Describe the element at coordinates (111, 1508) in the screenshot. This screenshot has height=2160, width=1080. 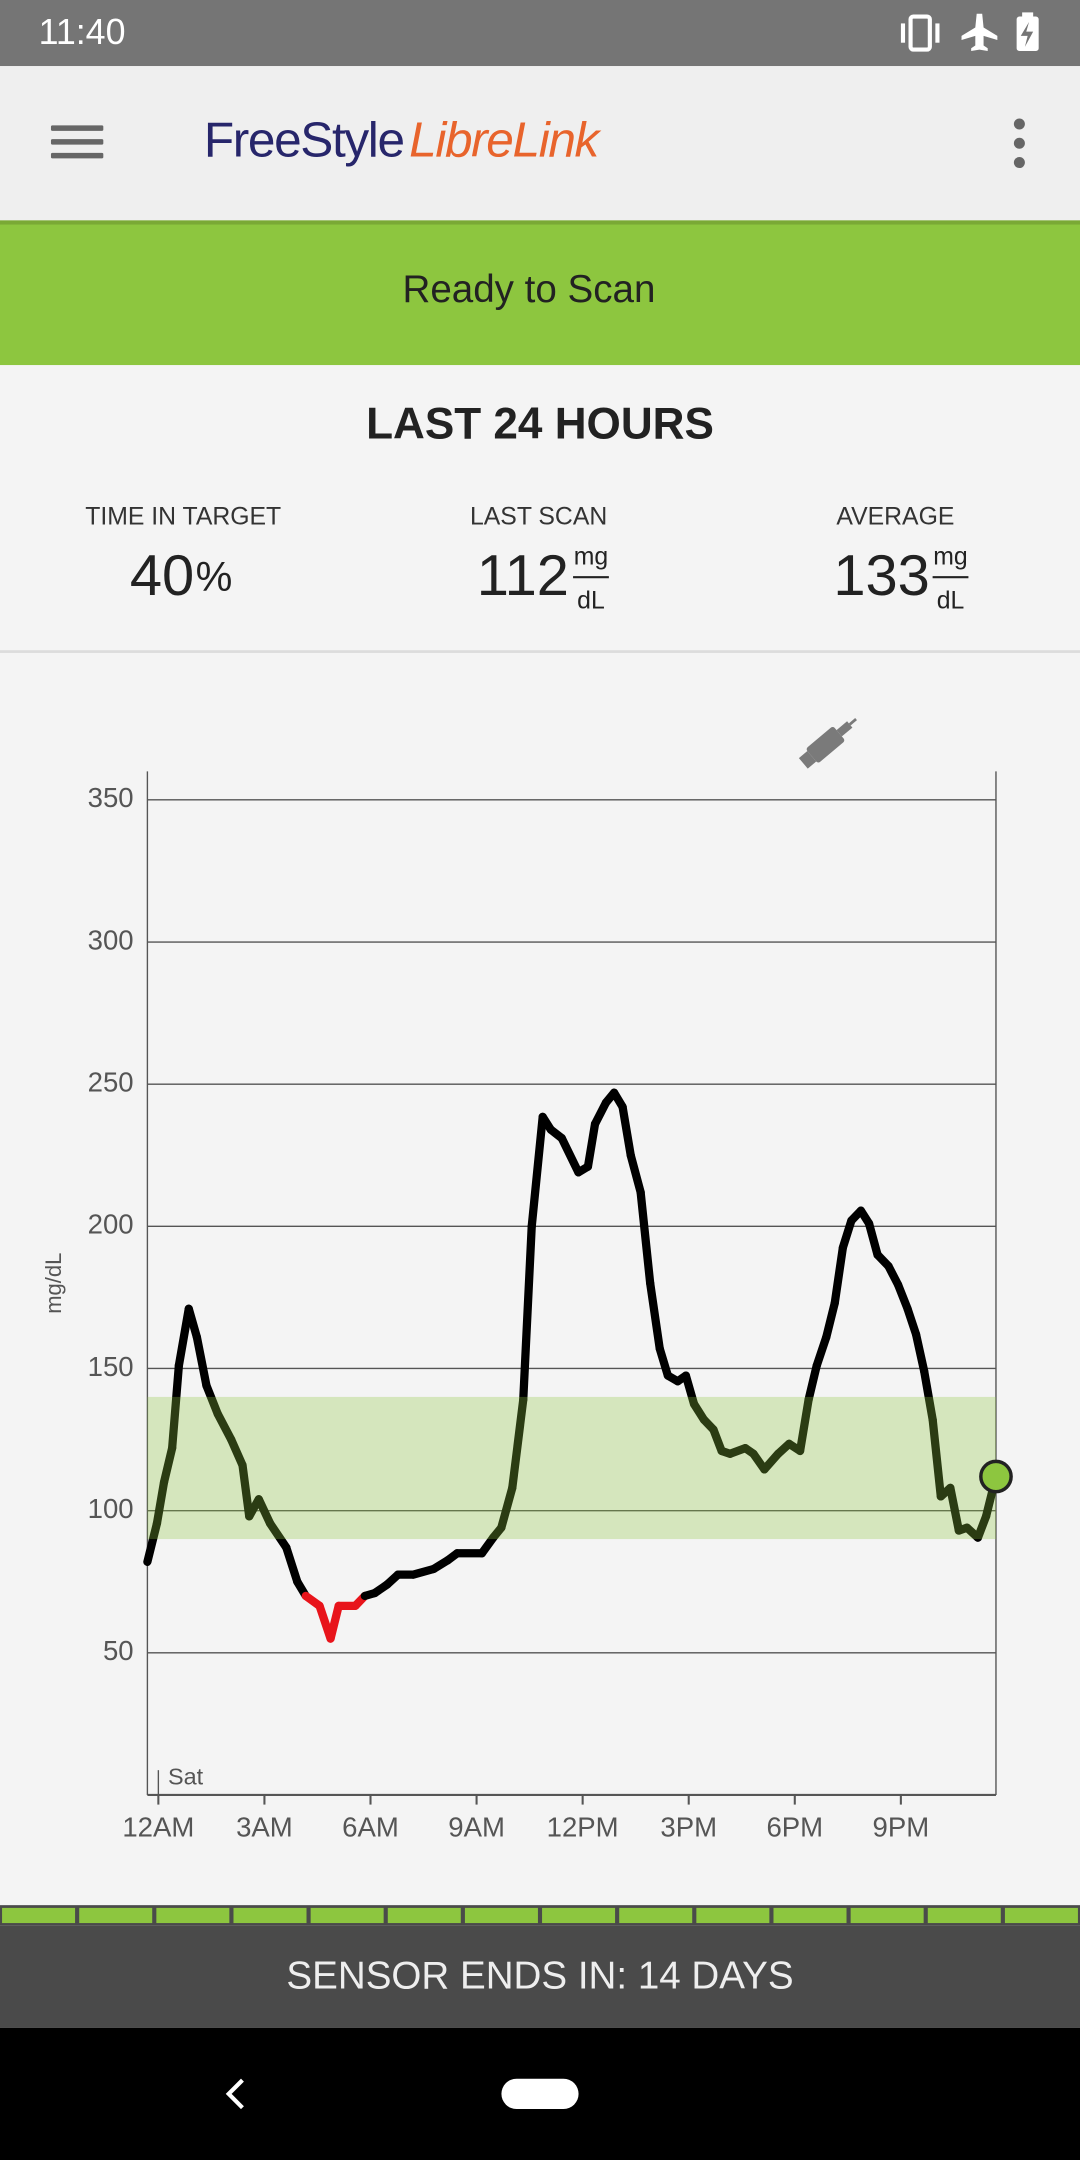
I see `y-tick-label: 100` at that location.